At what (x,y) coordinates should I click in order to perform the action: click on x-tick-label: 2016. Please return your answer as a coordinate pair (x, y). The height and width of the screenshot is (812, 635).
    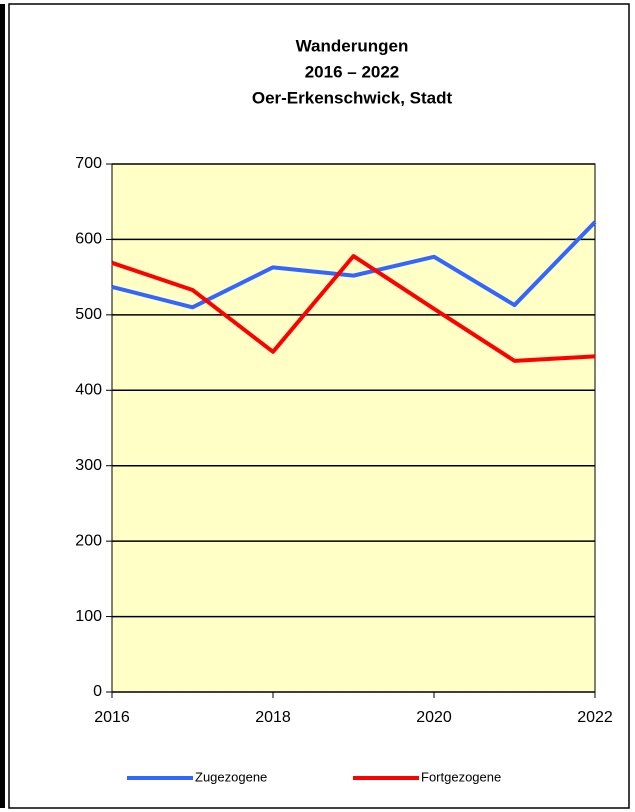
    Looking at the image, I should click on (112, 717).